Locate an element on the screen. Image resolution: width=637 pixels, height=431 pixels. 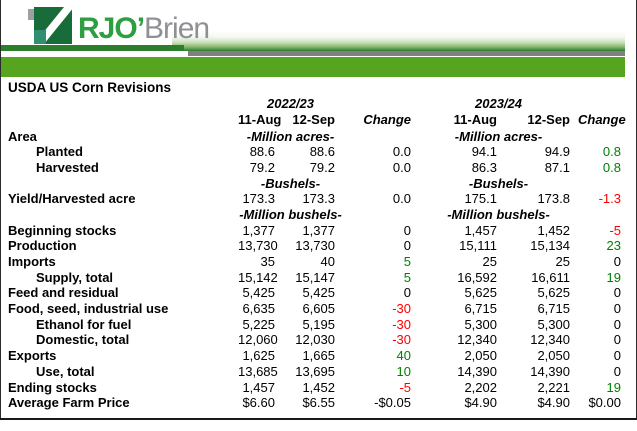
value-cell: 2,202 is located at coordinates (480, 387).